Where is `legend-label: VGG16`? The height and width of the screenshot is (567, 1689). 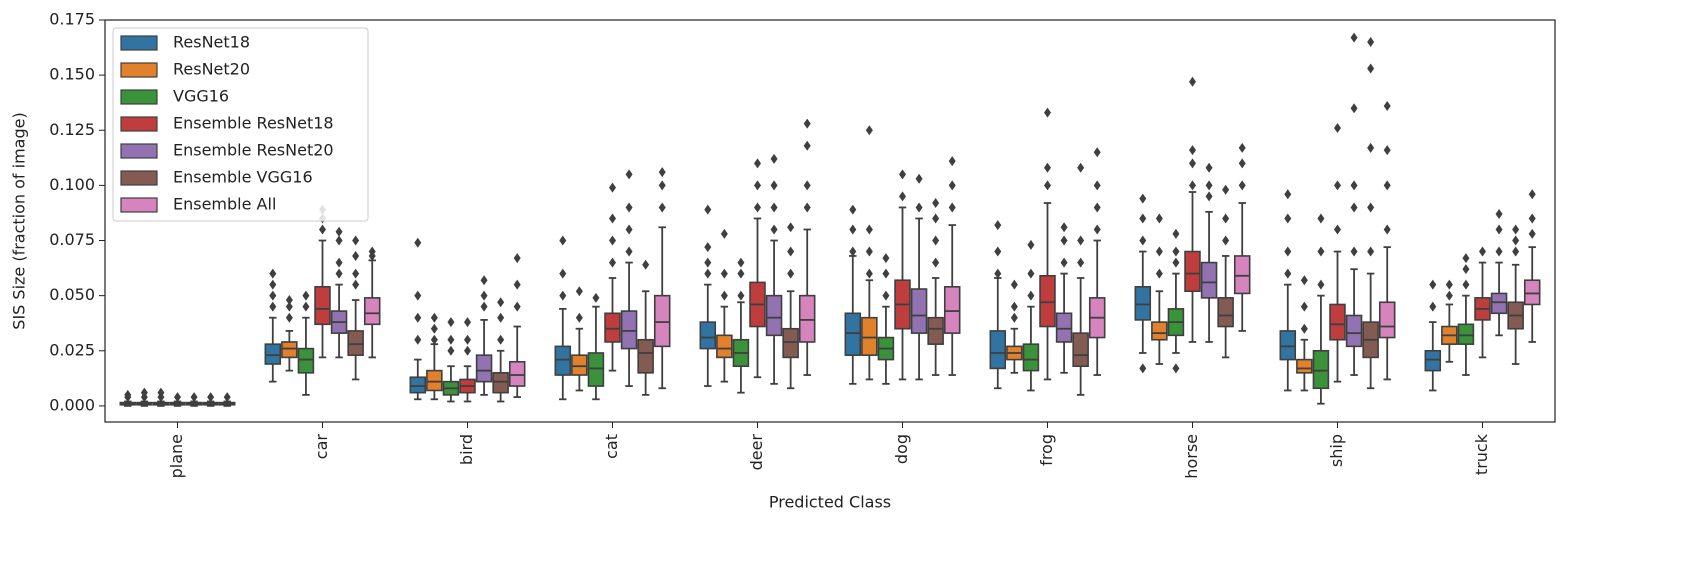
legend-label: VGG16 is located at coordinates (201, 96).